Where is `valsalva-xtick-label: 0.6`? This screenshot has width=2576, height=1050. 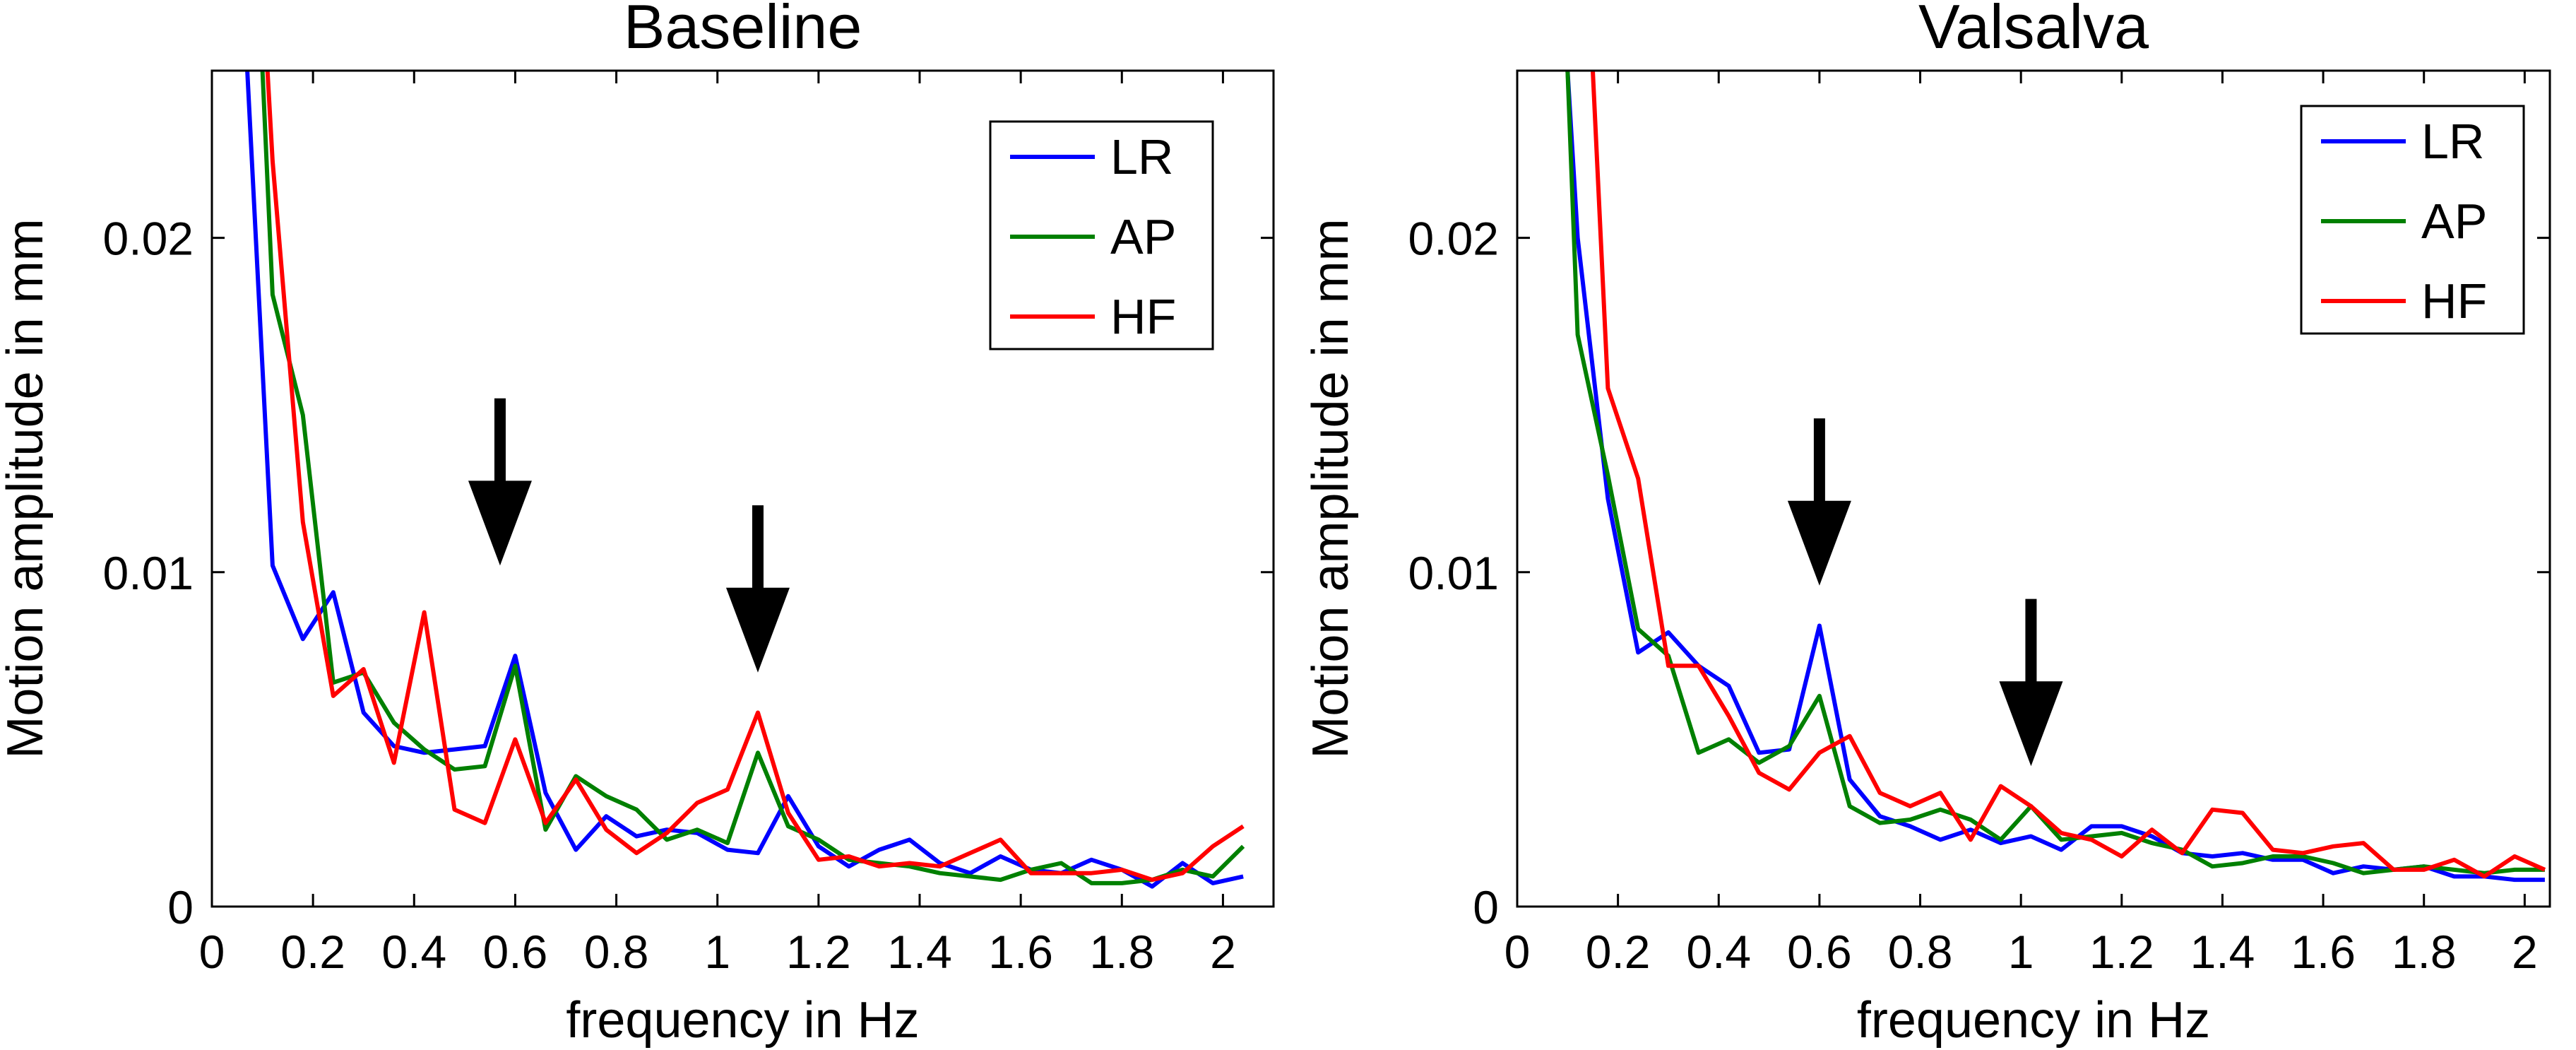 valsalva-xtick-label: 0.6 is located at coordinates (1819, 952).